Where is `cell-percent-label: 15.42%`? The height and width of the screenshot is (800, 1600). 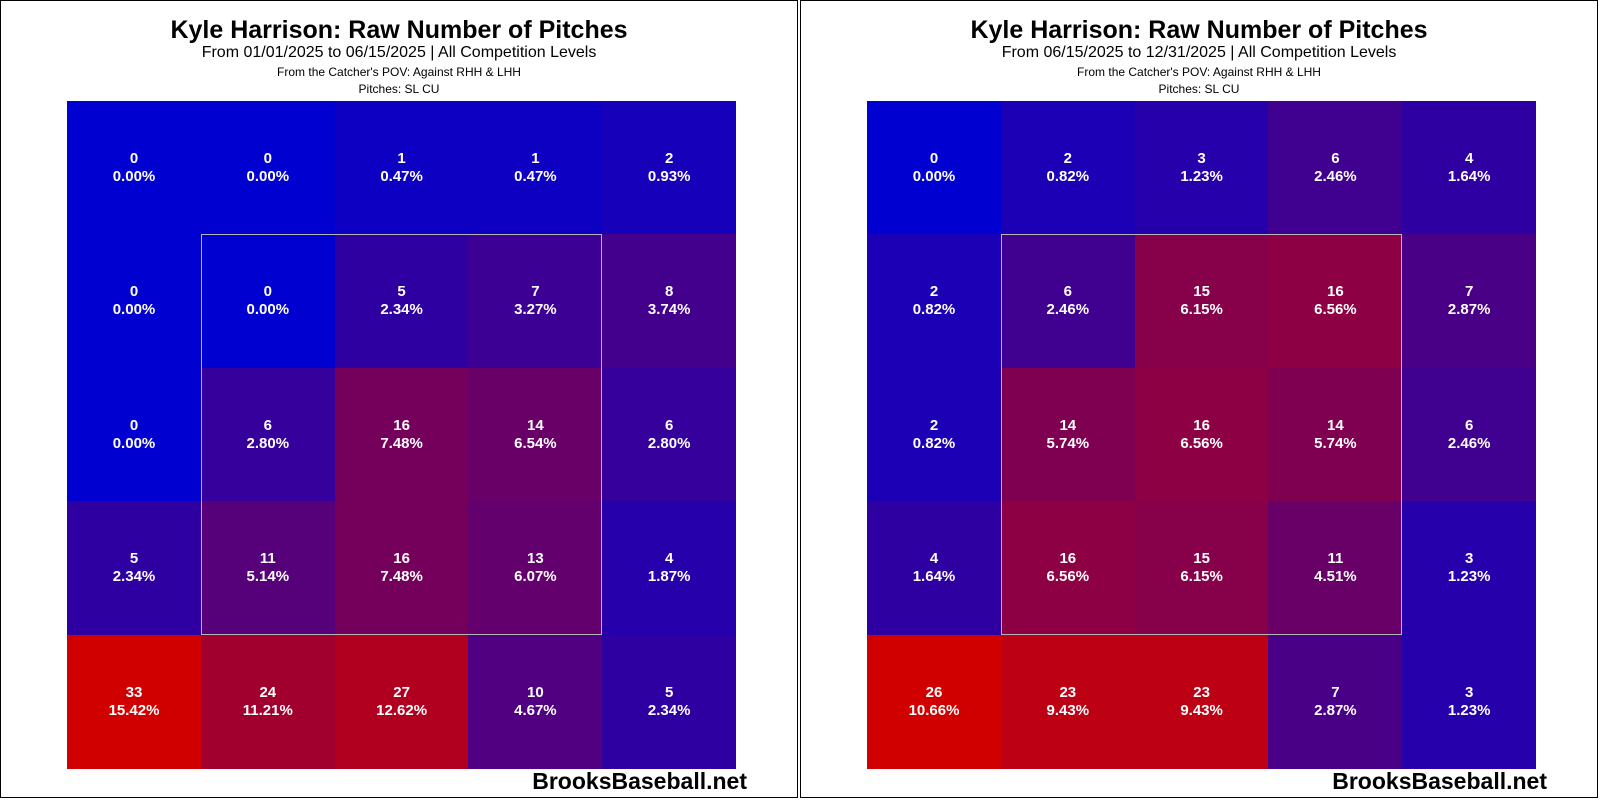
cell-percent-label: 15.42% is located at coordinates (134, 710).